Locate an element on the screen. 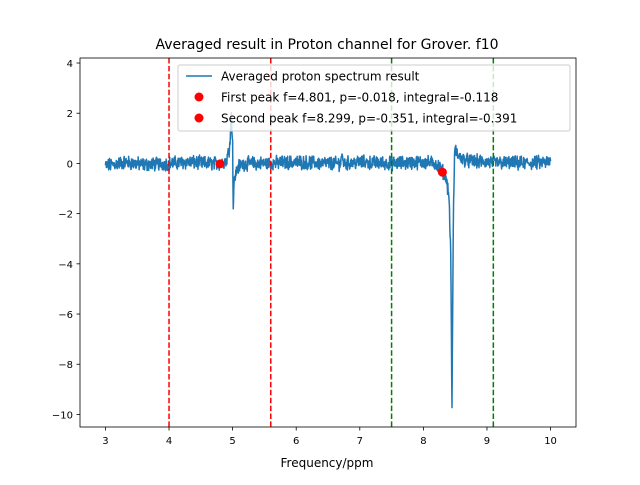  x-tick-label-1: 4 is located at coordinates (169, 441).